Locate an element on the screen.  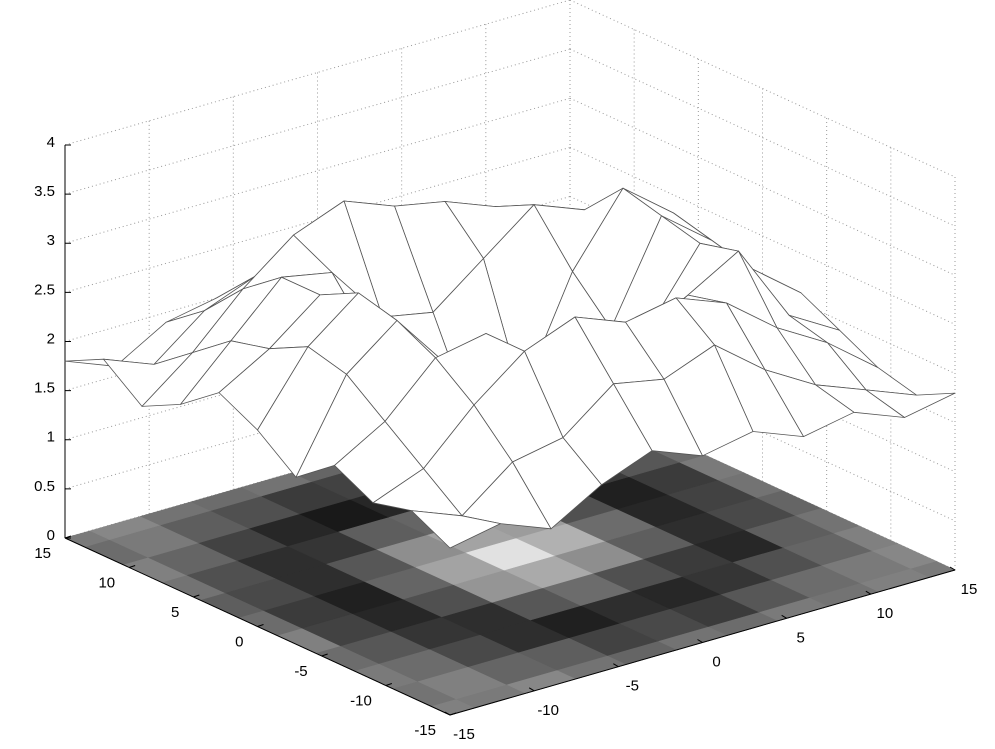
x-tick-label: -10 is located at coordinates (548, 710).